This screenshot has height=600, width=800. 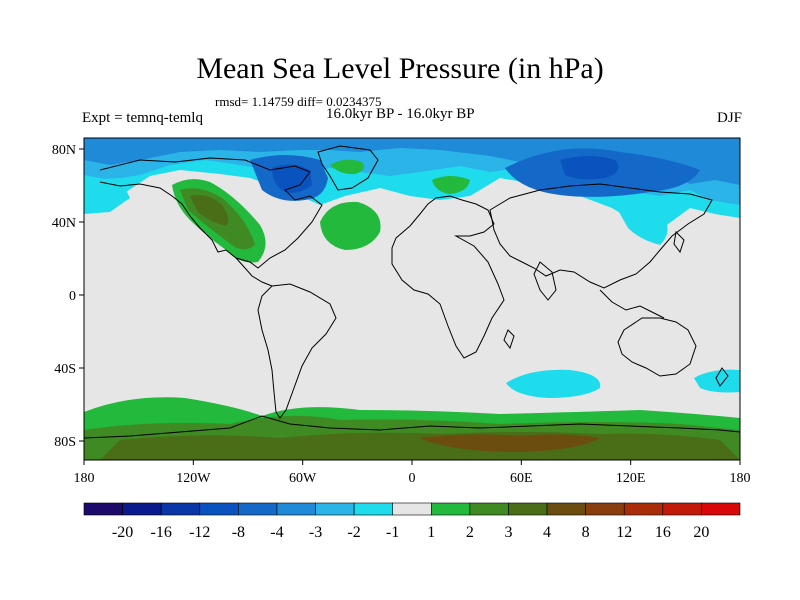 What do you see at coordinates (350, 225) in the screenshot?
I see `north-atlantic-green` at bounding box center [350, 225].